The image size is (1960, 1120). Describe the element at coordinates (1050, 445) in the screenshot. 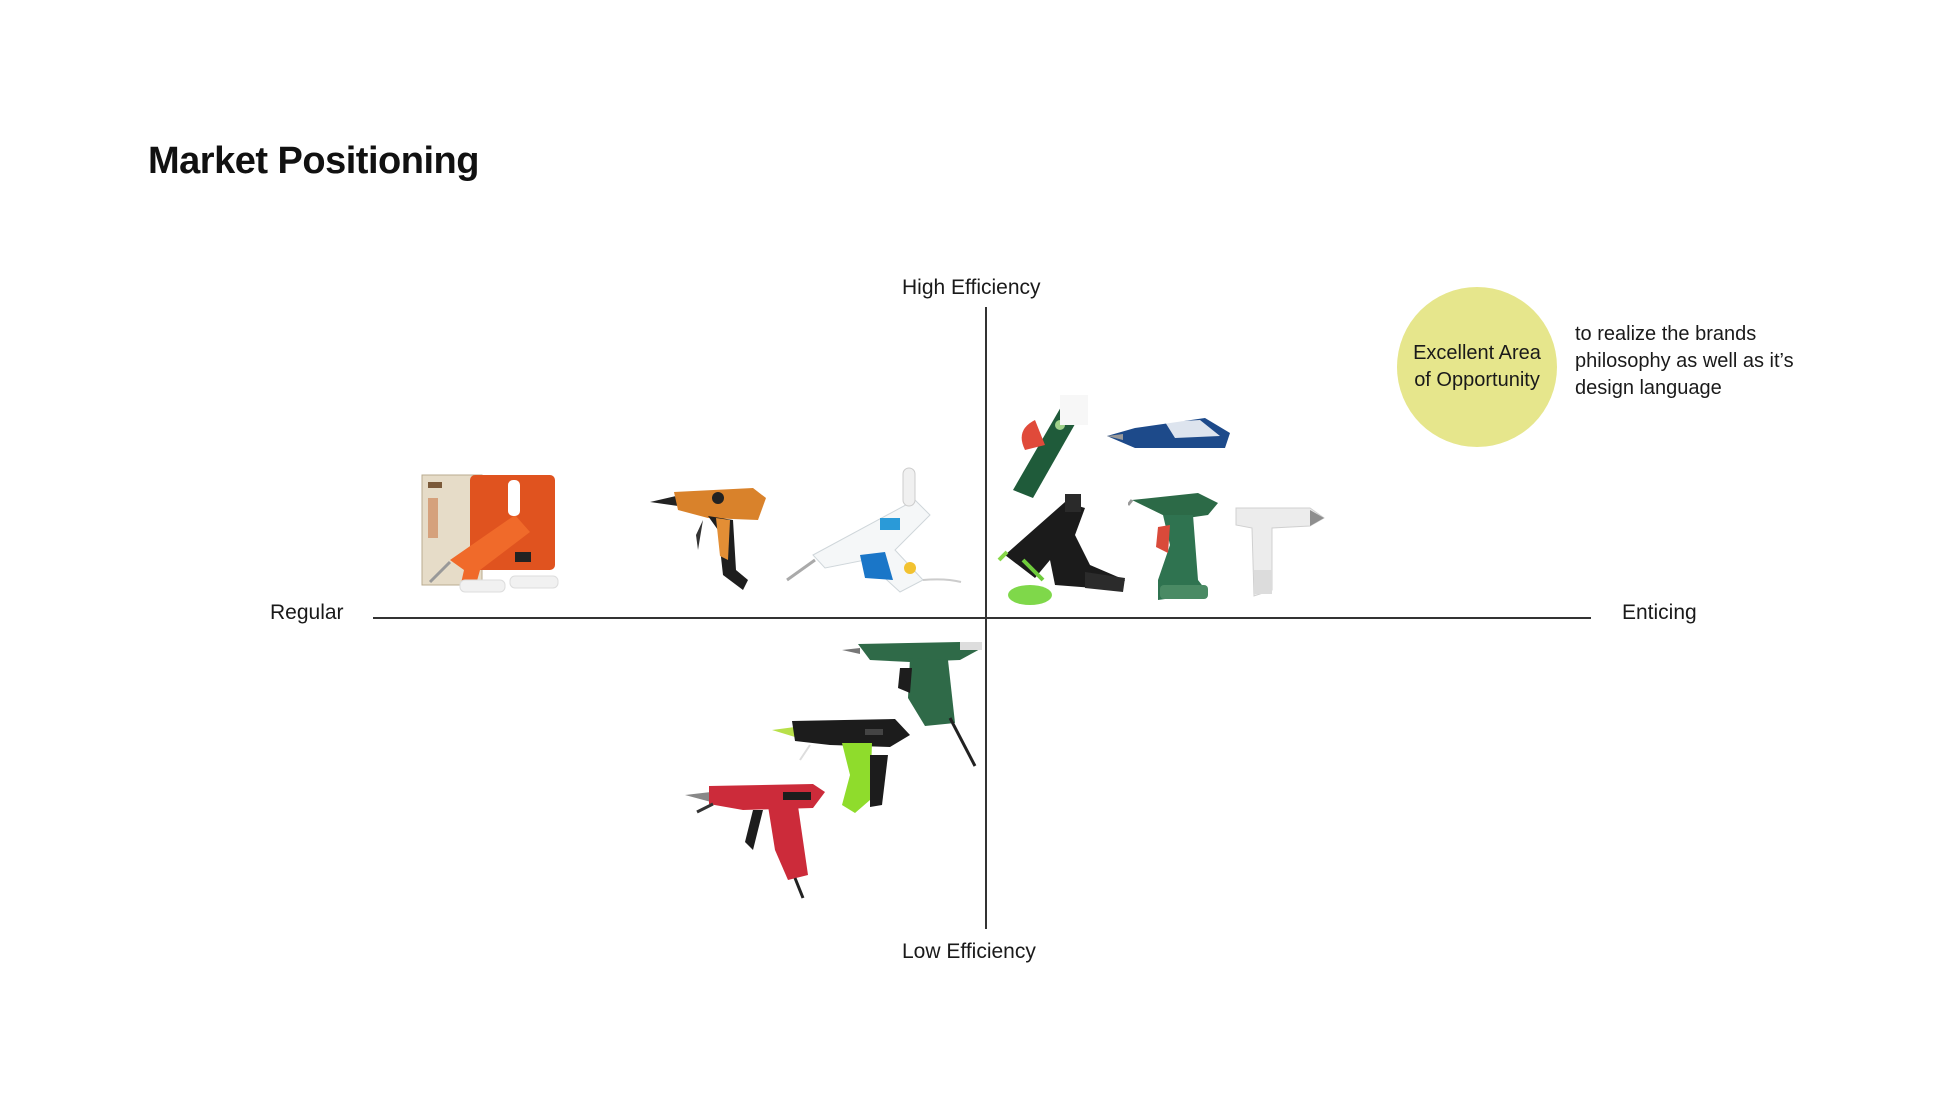

I see `green-glue-pen-image` at that location.